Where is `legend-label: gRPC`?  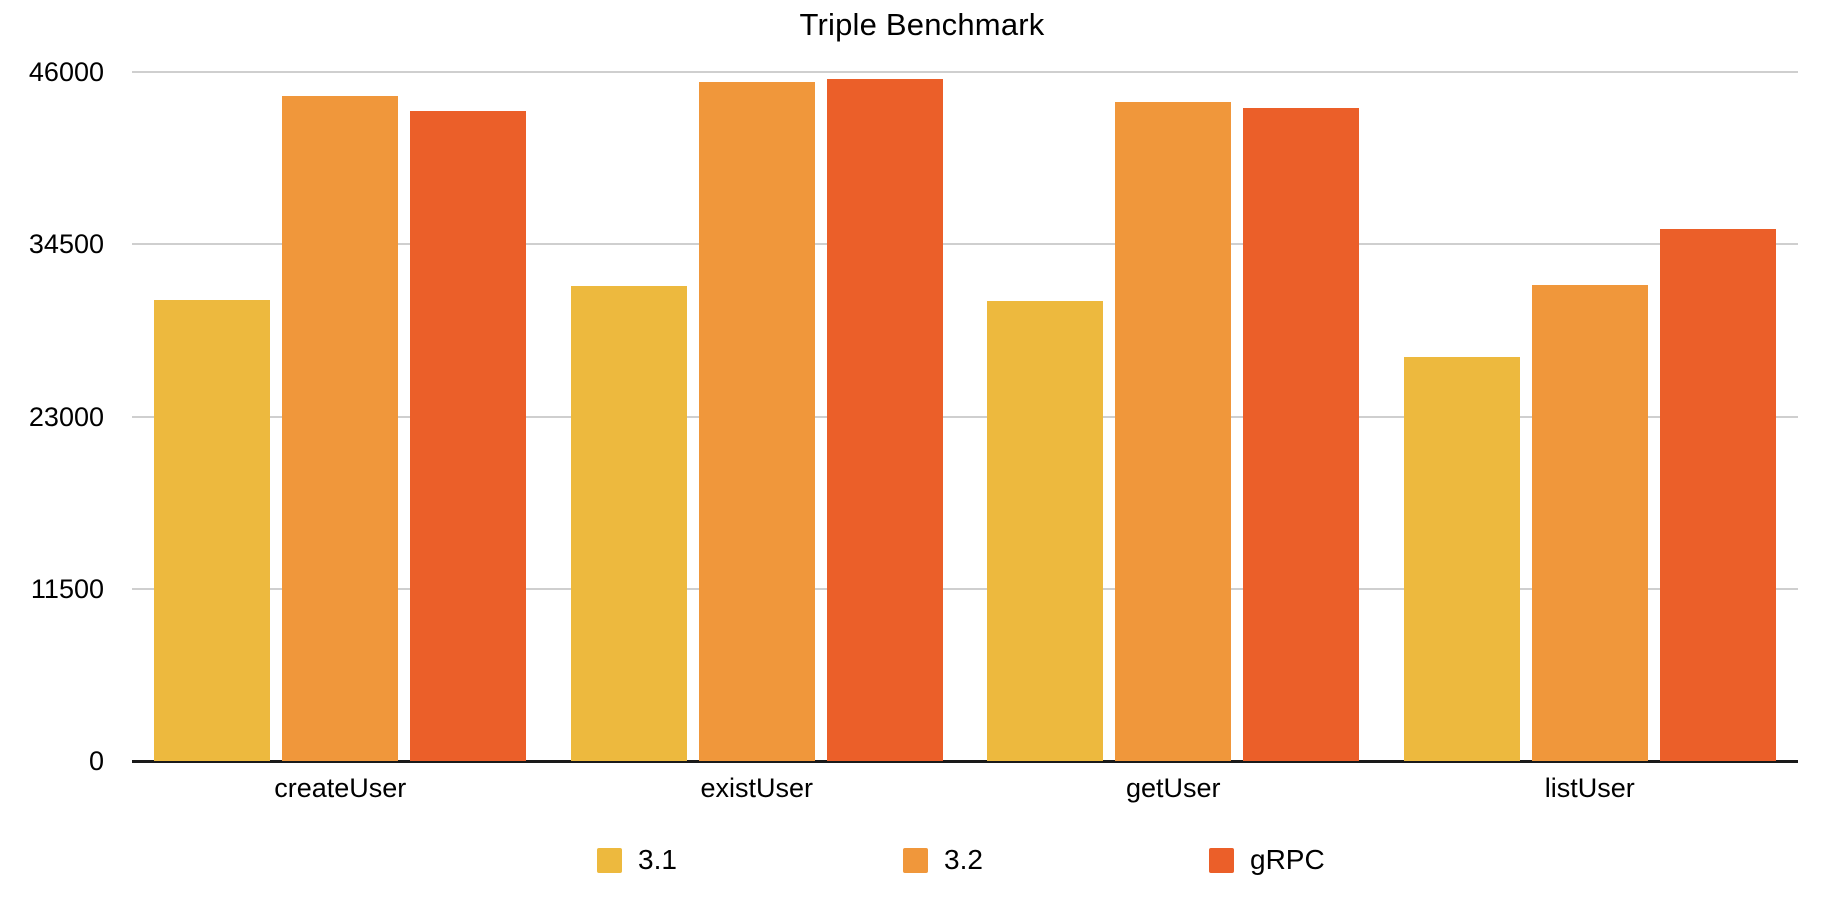
legend-label: gRPC is located at coordinates (1287, 859).